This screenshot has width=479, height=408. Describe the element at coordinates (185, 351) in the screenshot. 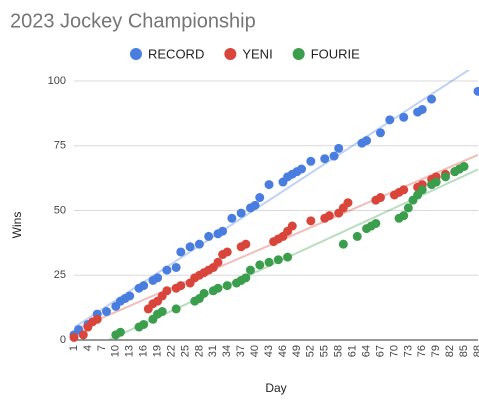

I see `x-tick-label: 25` at that location.